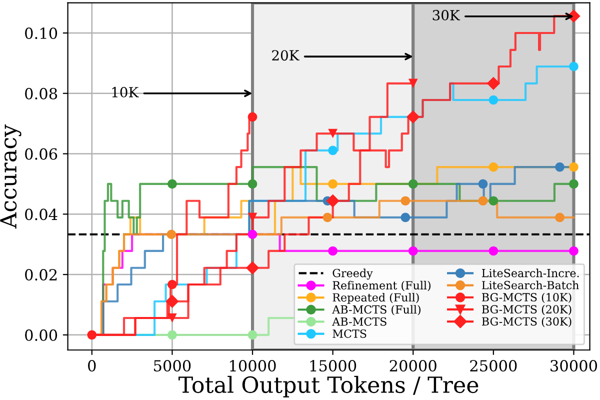 The width and height of the screenshot is (600, 400). I want to click on y-tick-label: 0.02, so click(41, 274).